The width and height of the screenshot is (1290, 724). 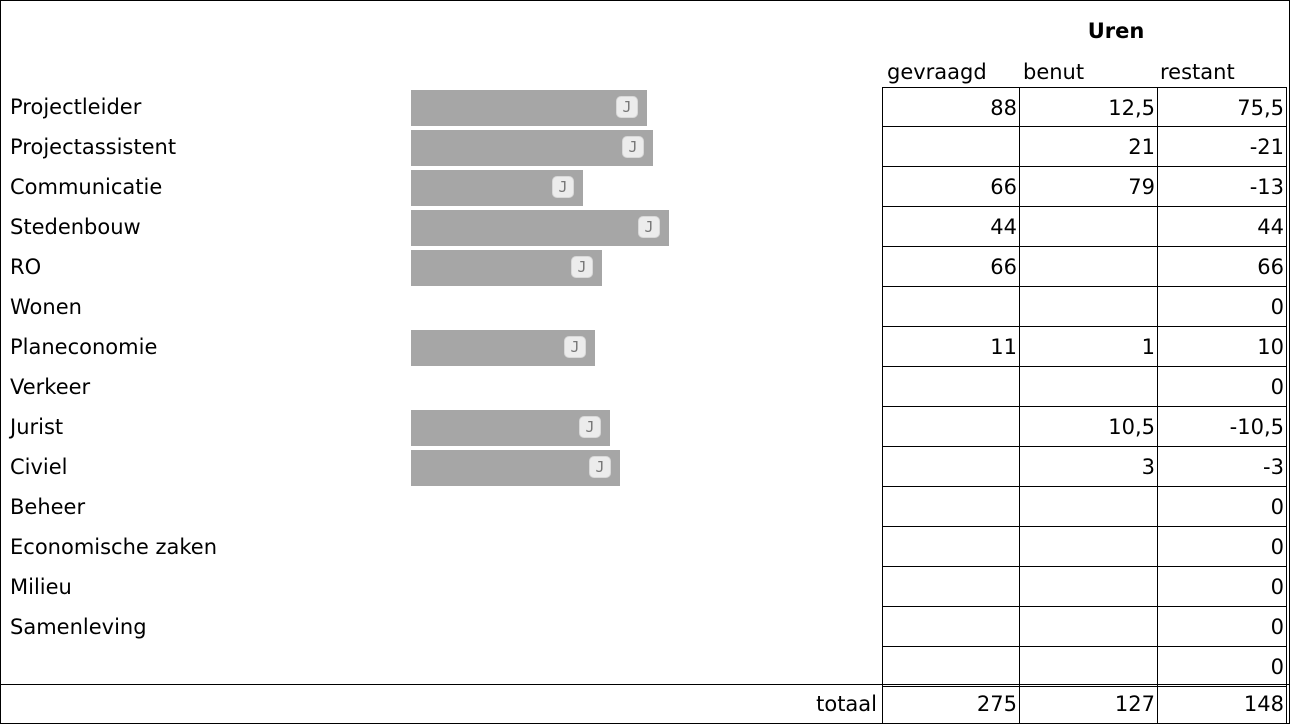 What do you see at coordinates (951, 347) in the screenshot?
I see `gevraagd-cell: 11` at bounding box center [951, 347].